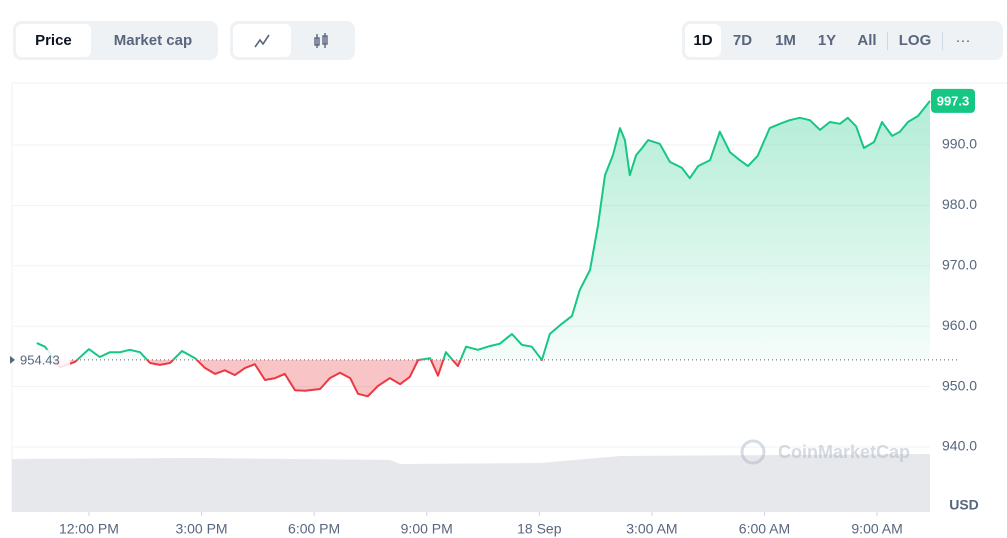  What do you see at coordinates (827, 40) in the screenshot?
I see `range-button: 1Y` at bounding box center [827, 40].